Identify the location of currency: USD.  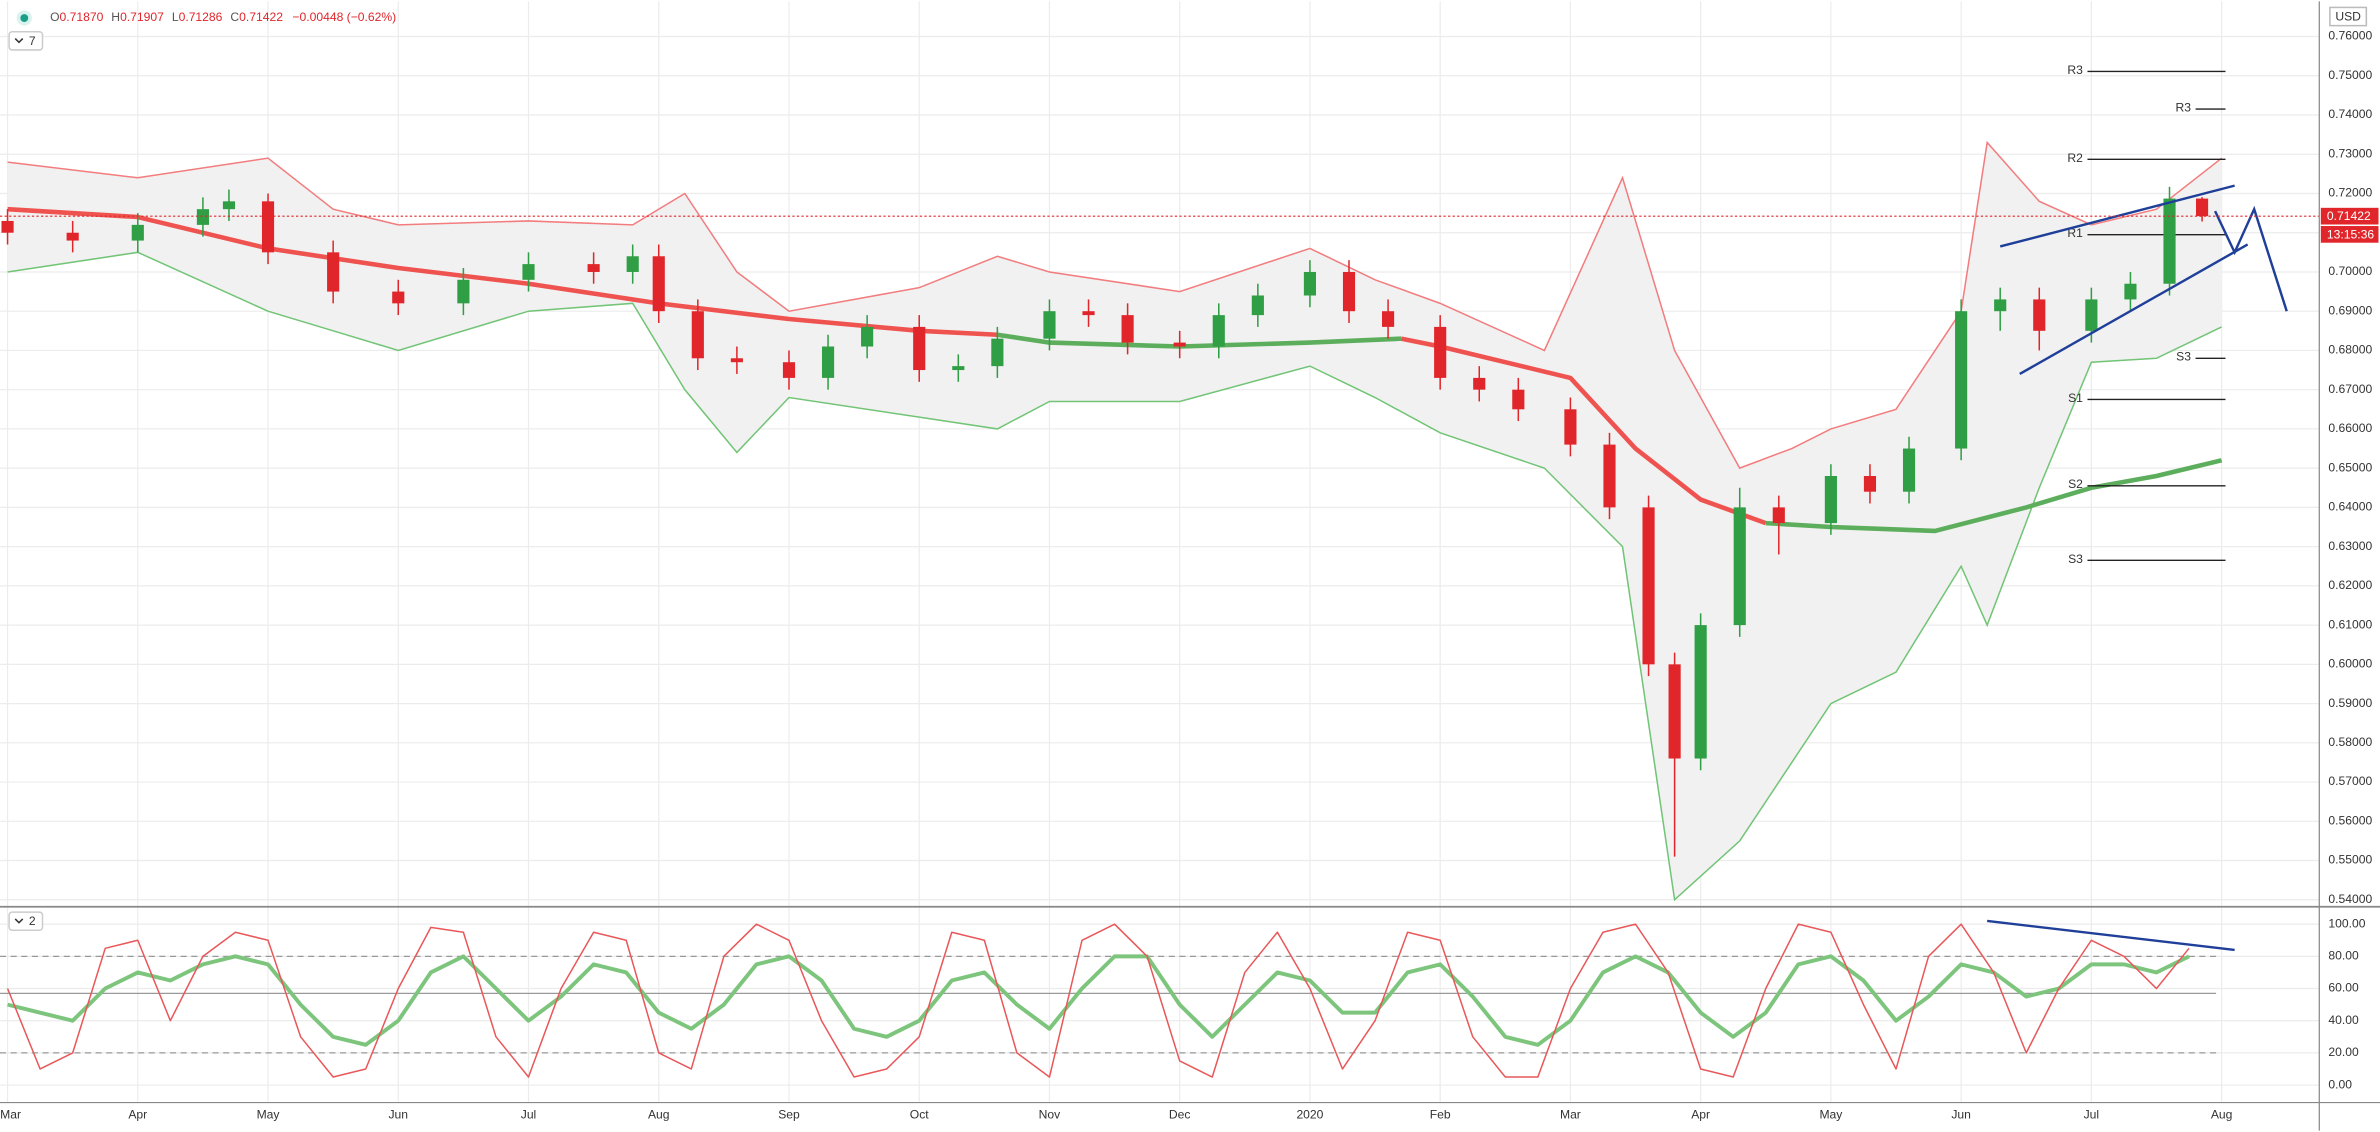
(2348, 16).